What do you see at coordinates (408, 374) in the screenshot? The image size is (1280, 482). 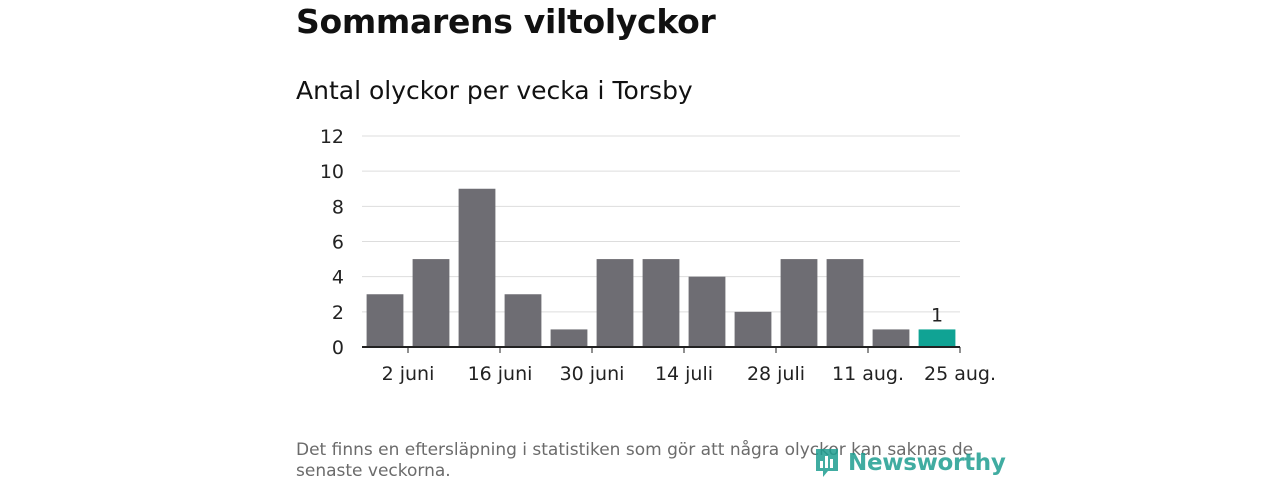 I see `x-tick-label: 2 juni` at bounding box center [408, 374].